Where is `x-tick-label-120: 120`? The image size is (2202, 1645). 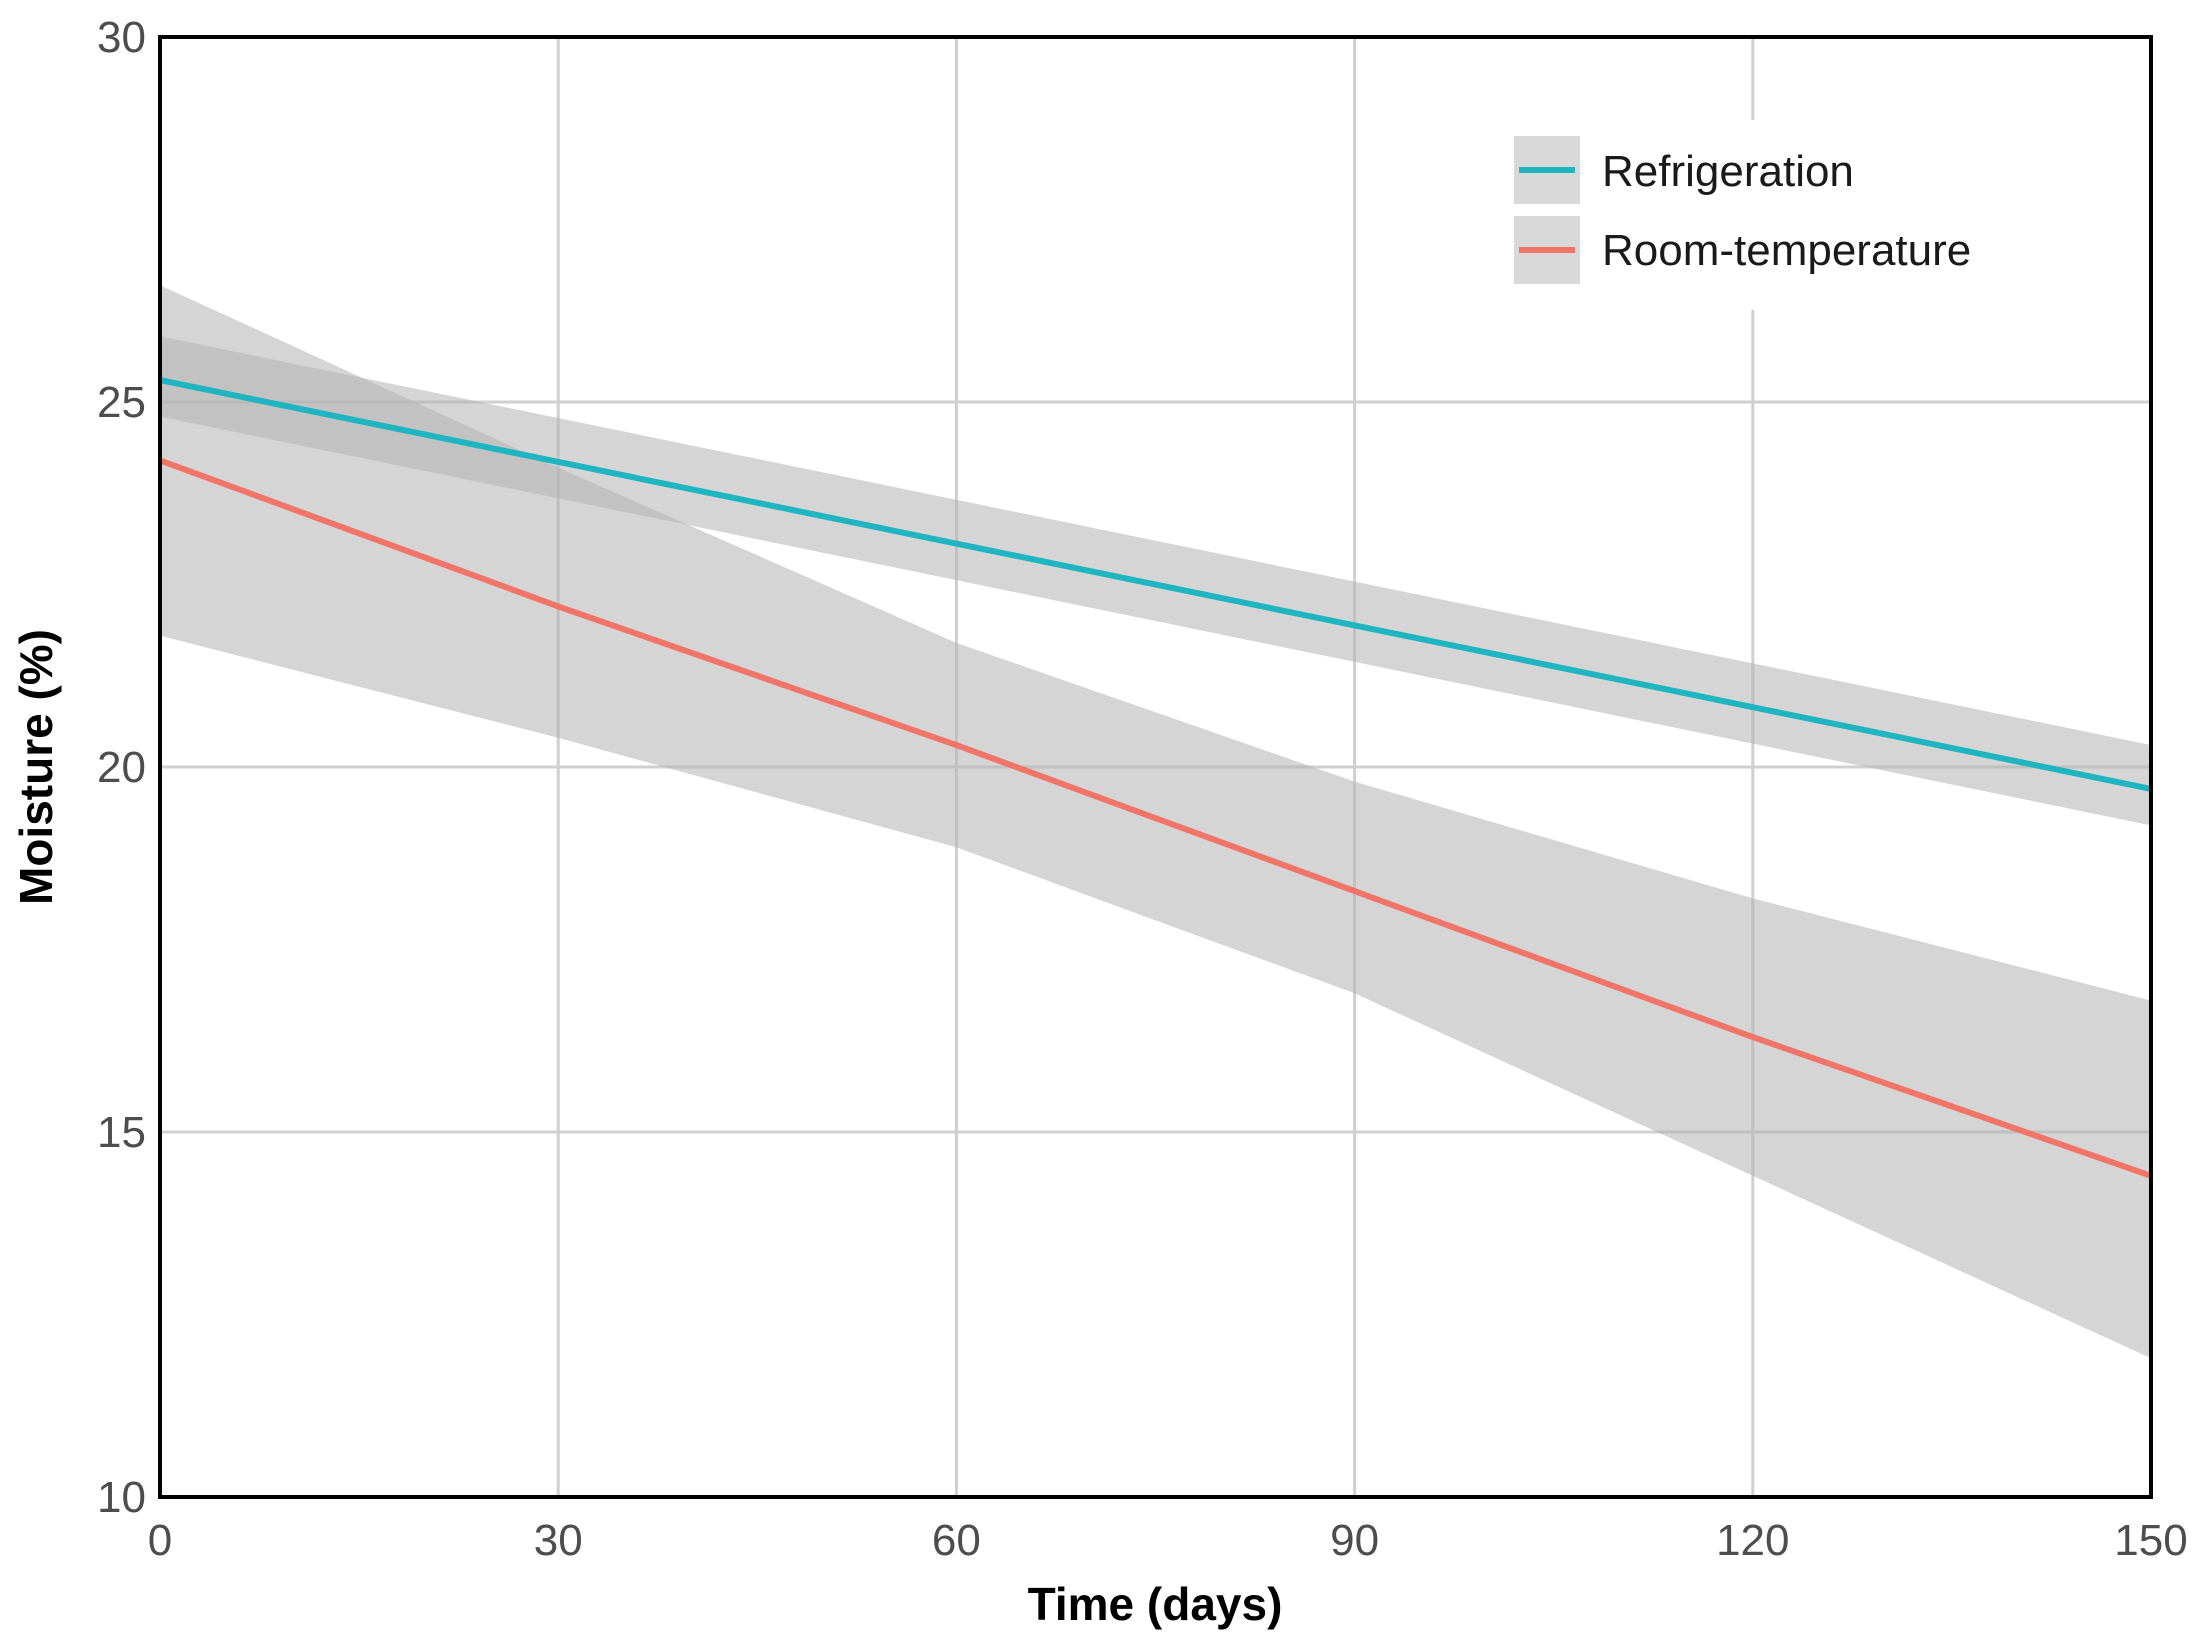 x-tick-label-120: 120 is located at coordinates (1752, 1540).